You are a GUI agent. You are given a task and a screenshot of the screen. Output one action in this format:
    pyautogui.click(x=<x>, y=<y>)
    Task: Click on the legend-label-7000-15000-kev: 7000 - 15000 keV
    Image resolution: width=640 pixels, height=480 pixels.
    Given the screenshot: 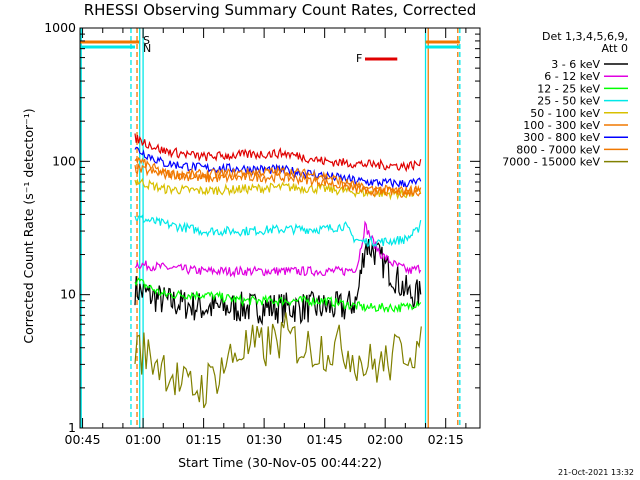 What is the action you would take?
    pyautogui.click(x=551, y=162)
    